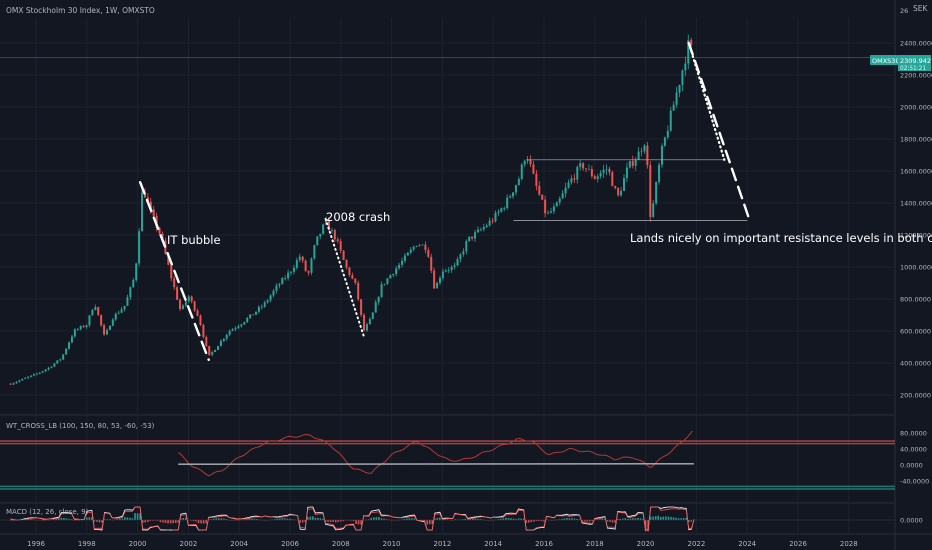 Image resolution: width=932 pixels, height=550 pixels. I want to click on x-tick-label: 2024, so click(747, 544).